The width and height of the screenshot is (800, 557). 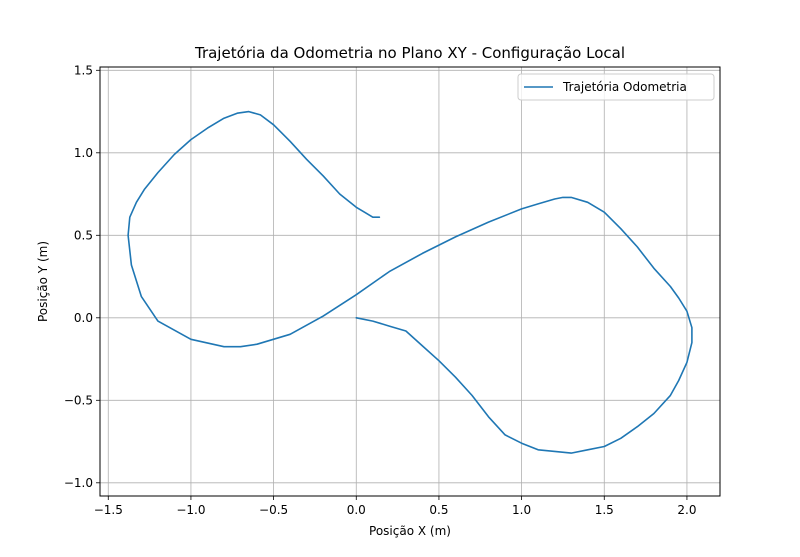 I want to click on x-tick-label: 0.0, so click(x=356, y=510).